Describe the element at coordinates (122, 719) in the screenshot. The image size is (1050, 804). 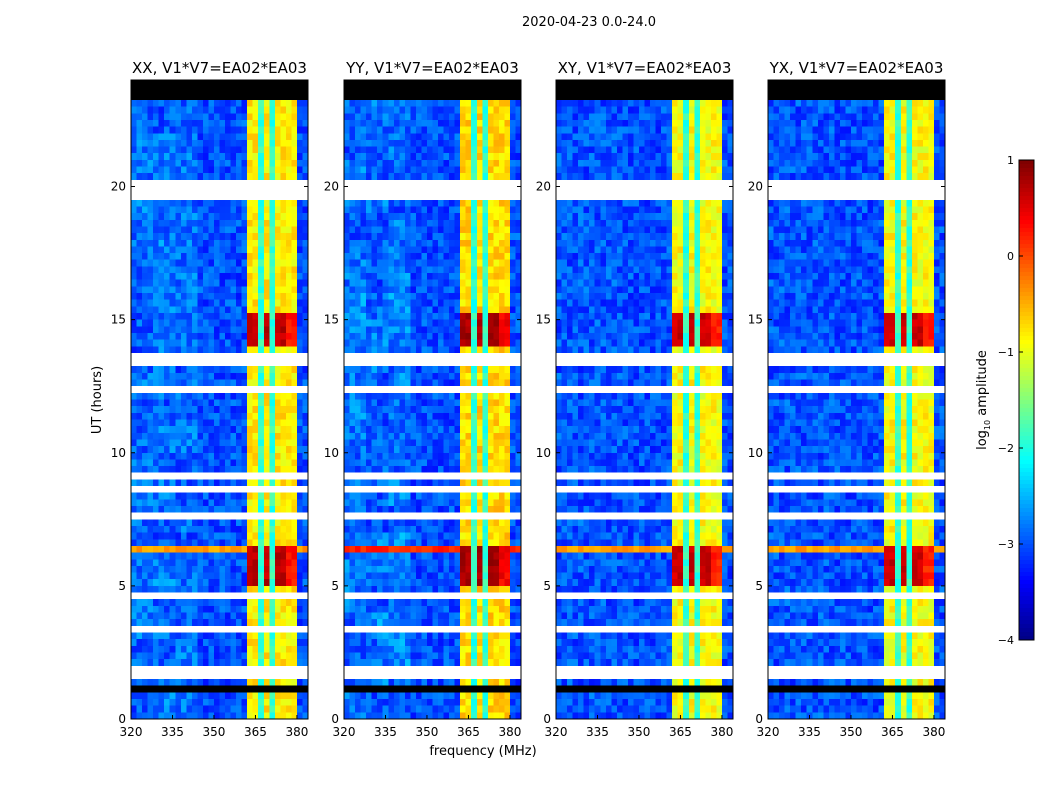
I see `y-tick-label: 0` at that location.